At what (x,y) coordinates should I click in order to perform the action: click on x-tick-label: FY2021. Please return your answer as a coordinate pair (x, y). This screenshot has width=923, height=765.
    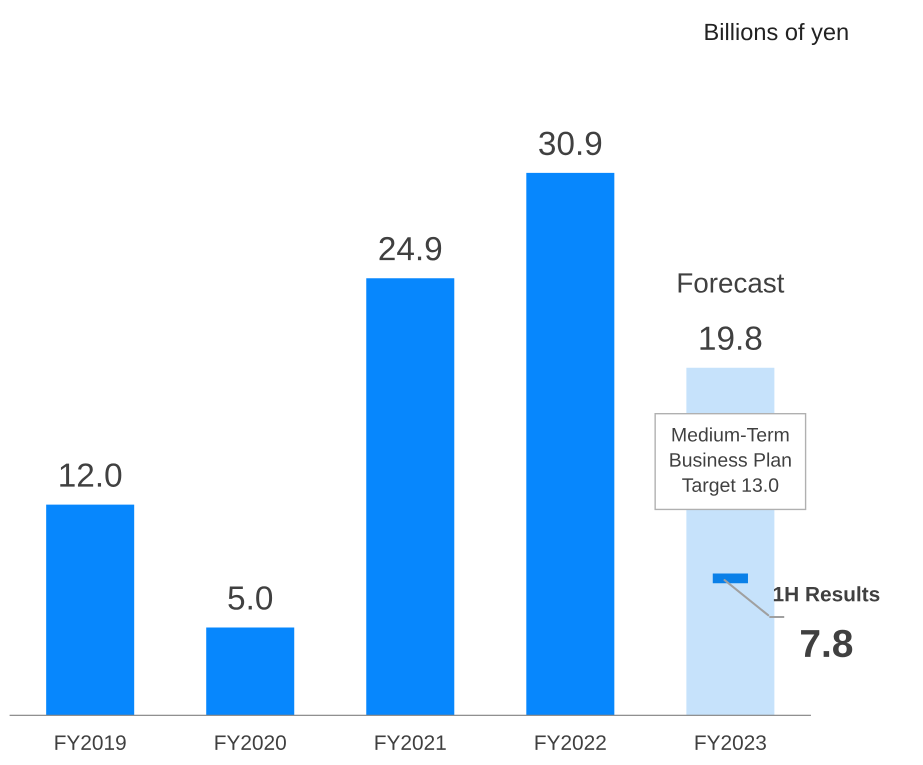
    Looking at the image, I should click on (411, 742).